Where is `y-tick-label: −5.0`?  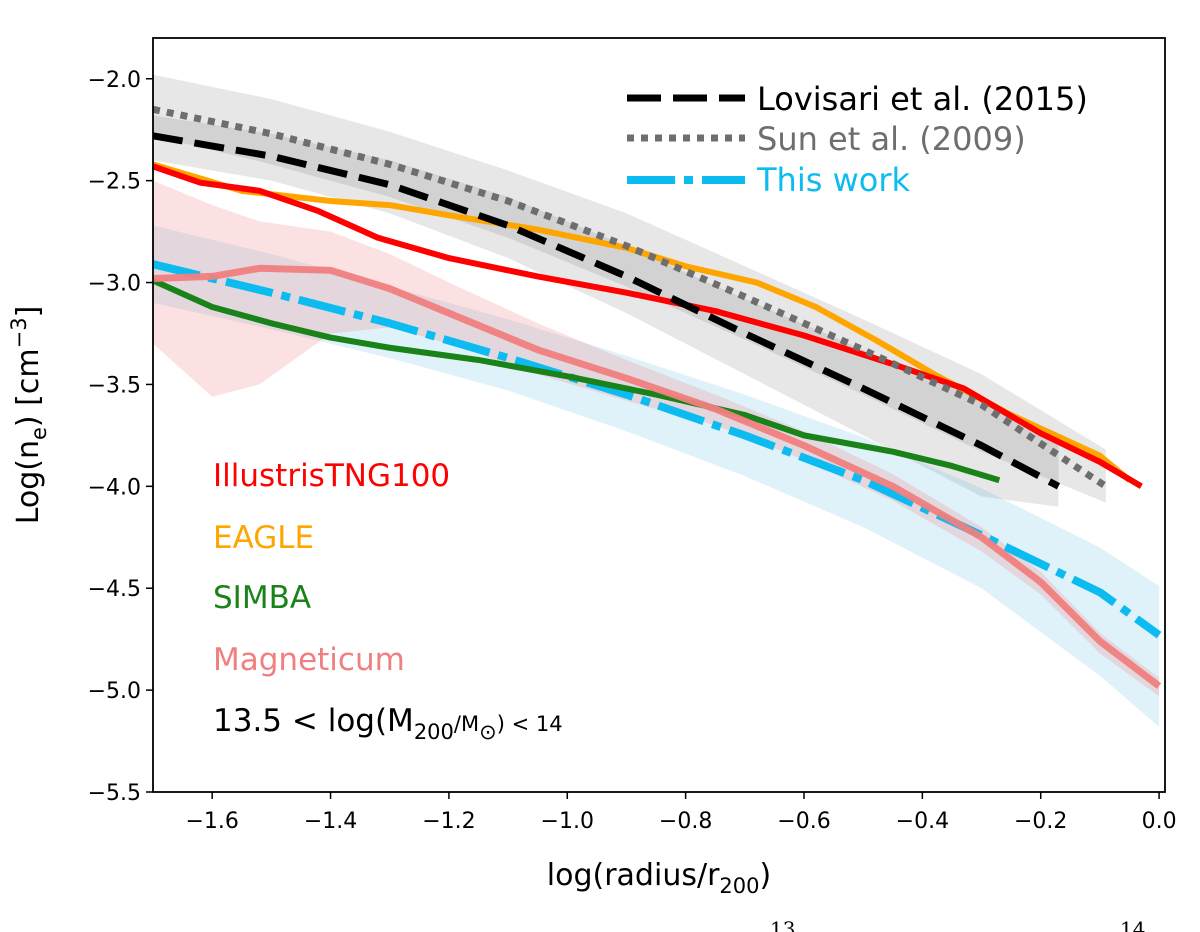 y-tick-label: −5.0 is located at coordinates (114, 691).